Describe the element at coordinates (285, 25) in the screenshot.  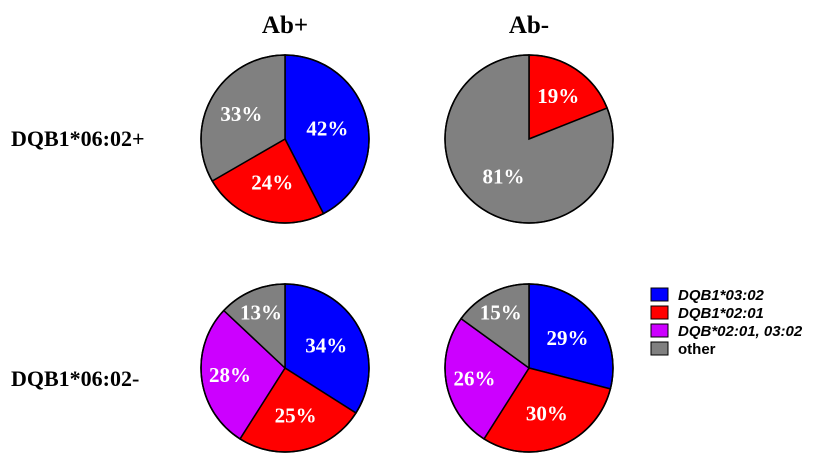
I see `column-header-ab-pos: Ab+` at that location.